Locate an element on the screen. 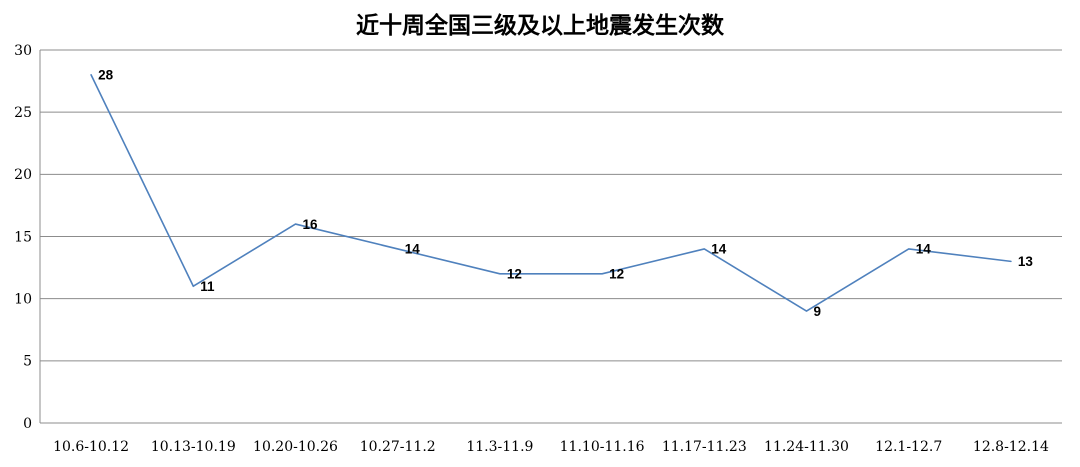  data-point-label: 13 is located at coordinates (1026, 261).